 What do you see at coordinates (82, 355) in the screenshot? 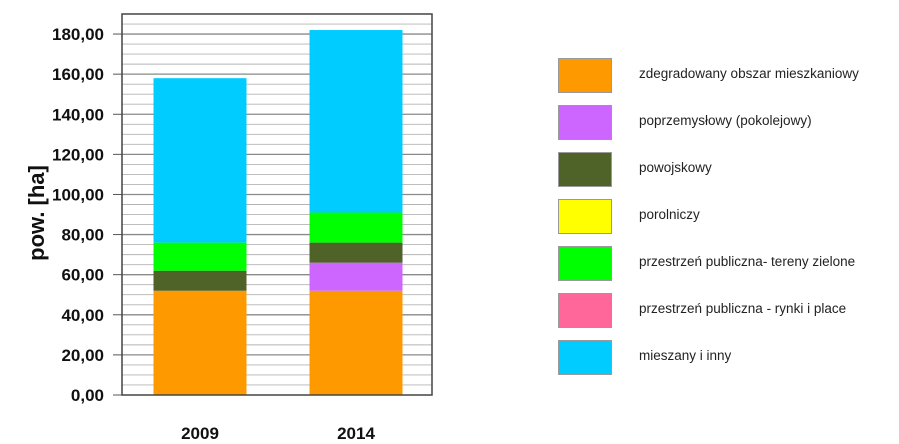
I see `y-tick-label: 20,00` at bounding box center [82, 355].